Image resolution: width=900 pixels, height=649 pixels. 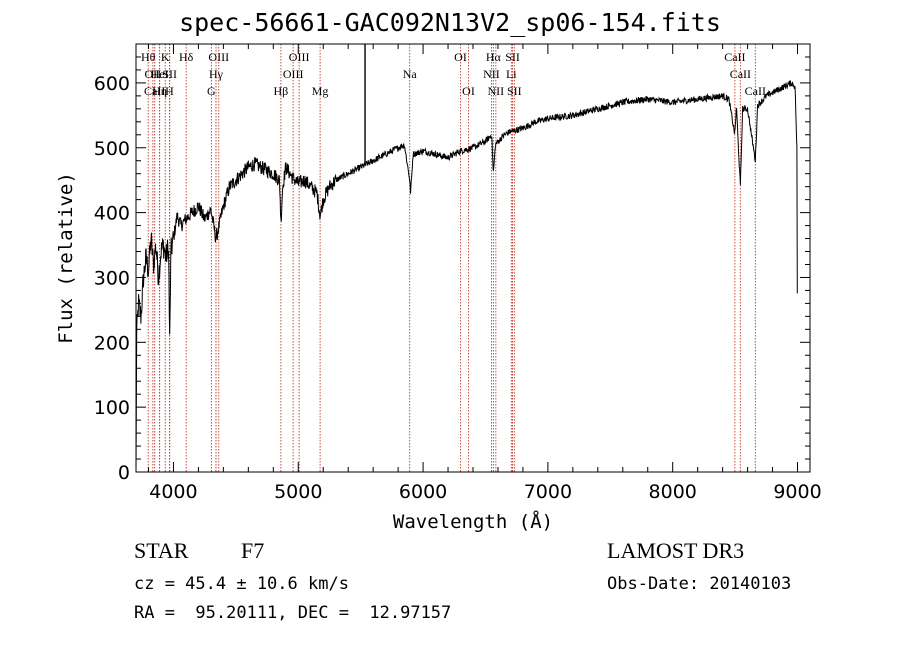 I want to click on y-axis-label: Flux (relative), so click(x=66, y=258).